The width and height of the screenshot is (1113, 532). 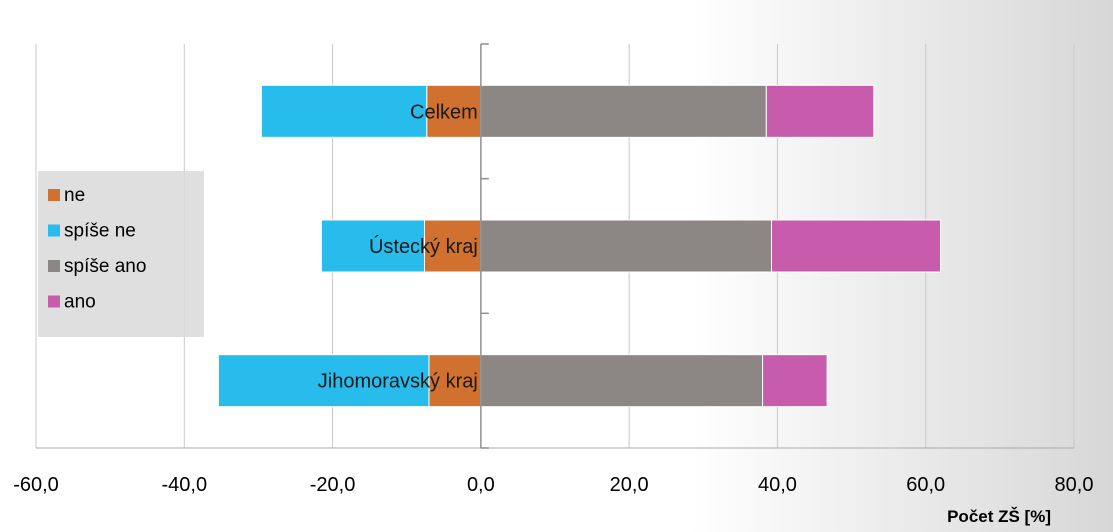 I want to click on x-tick-label: 20,0, so click(x=629, y=485).